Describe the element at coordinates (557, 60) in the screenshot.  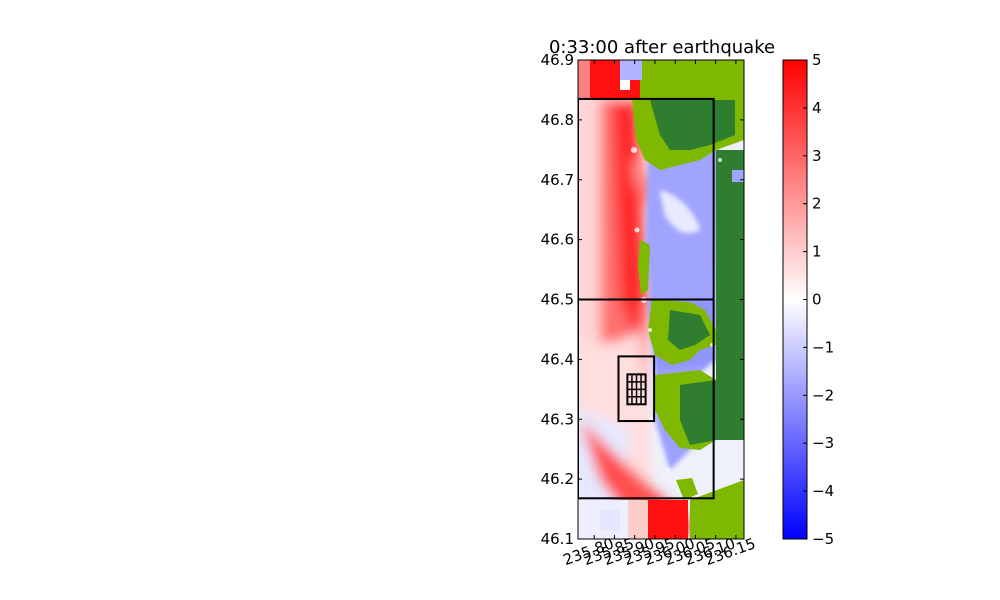
I see `y-tick-label: 46.9` at that location.